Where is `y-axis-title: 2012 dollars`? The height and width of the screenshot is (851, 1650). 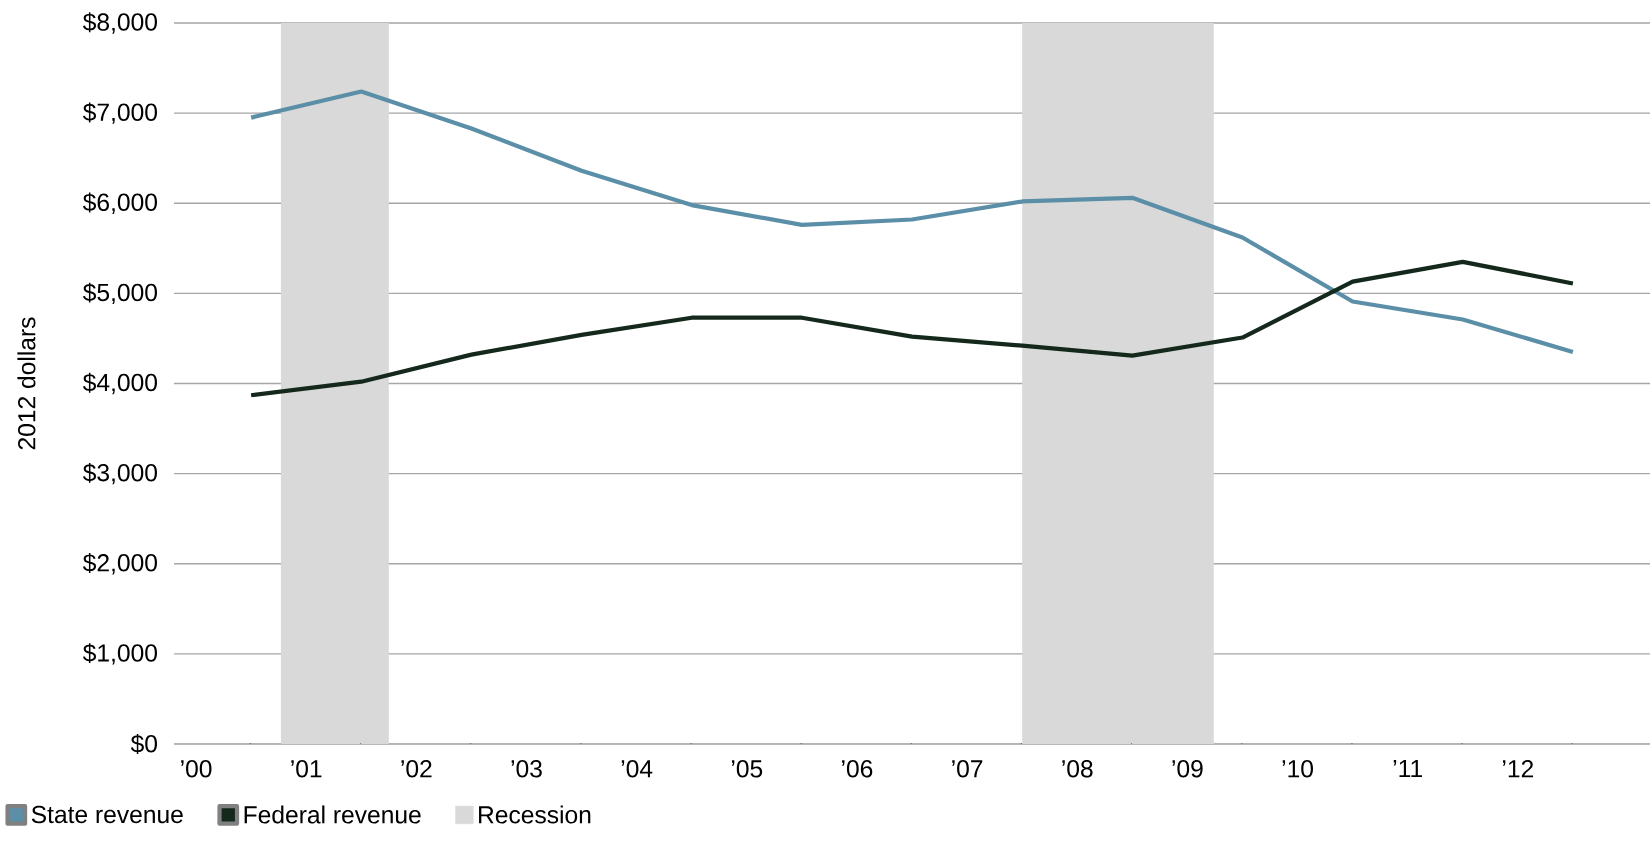
y-axis-title: 2012 dollars is located at coordinates (26, 383).